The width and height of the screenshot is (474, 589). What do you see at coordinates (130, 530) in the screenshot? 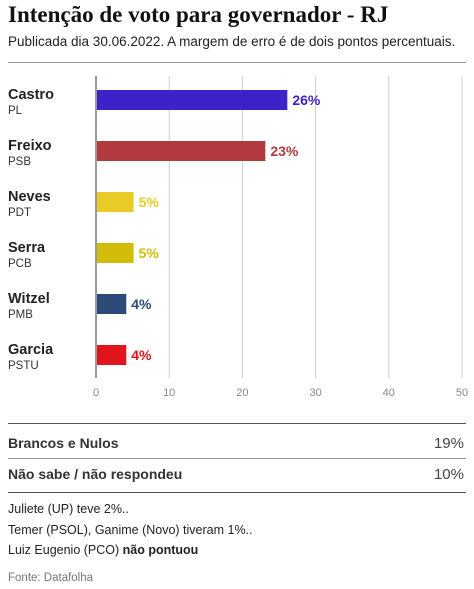
I see `note-line-2: Temer (PSOL), Ganime (Novo) tiveram 1%..` at bounding box center [130, 530].